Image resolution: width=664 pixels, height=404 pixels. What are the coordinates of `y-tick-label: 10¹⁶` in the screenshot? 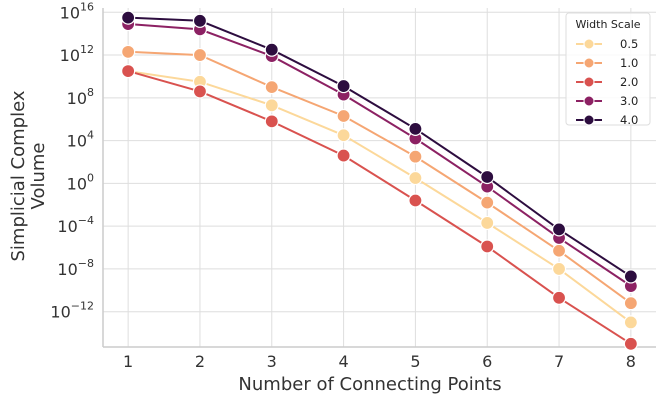 It's located at (77, 11).